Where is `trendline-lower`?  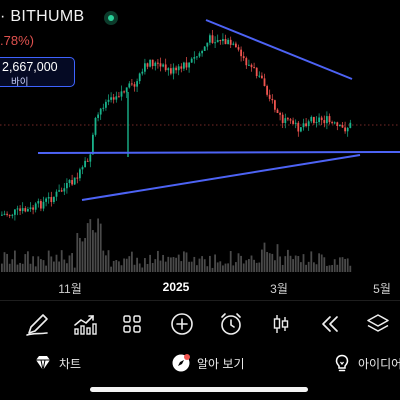
trendline-lower is located at coordinates (221, 177).